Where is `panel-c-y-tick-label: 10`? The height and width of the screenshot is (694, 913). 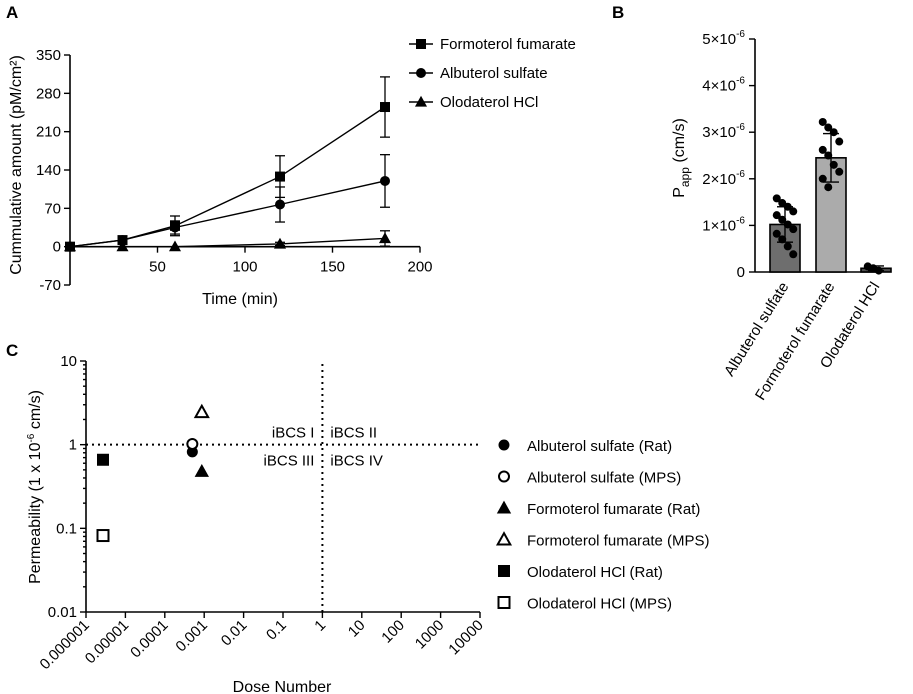
panel-c-y-tick-label: 10 is located at coordinates (68, 361).